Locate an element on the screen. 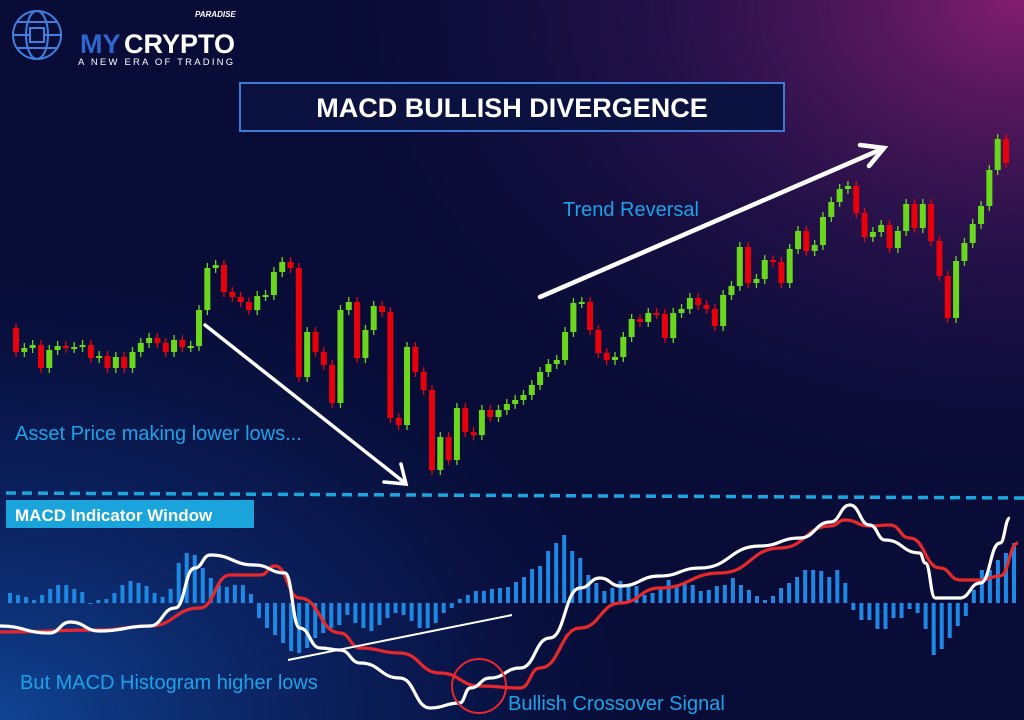 The height and width of the screenshot is (720, 1024). downtrend-arrow is located at coordinates (306, 404).